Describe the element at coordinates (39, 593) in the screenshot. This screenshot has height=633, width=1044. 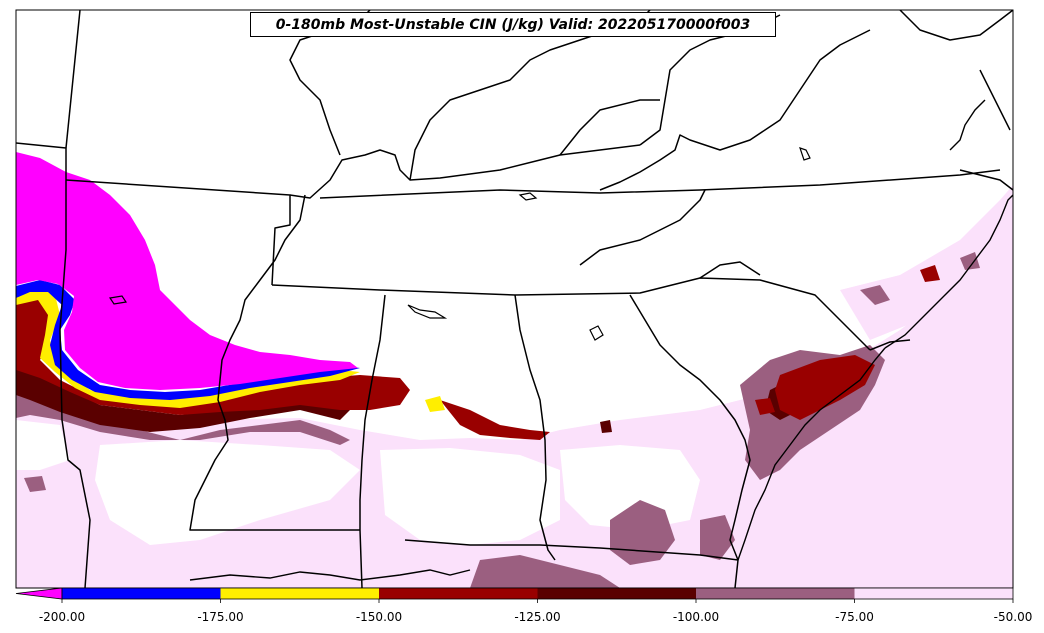
I see `colorbar-extend-min` at that location.